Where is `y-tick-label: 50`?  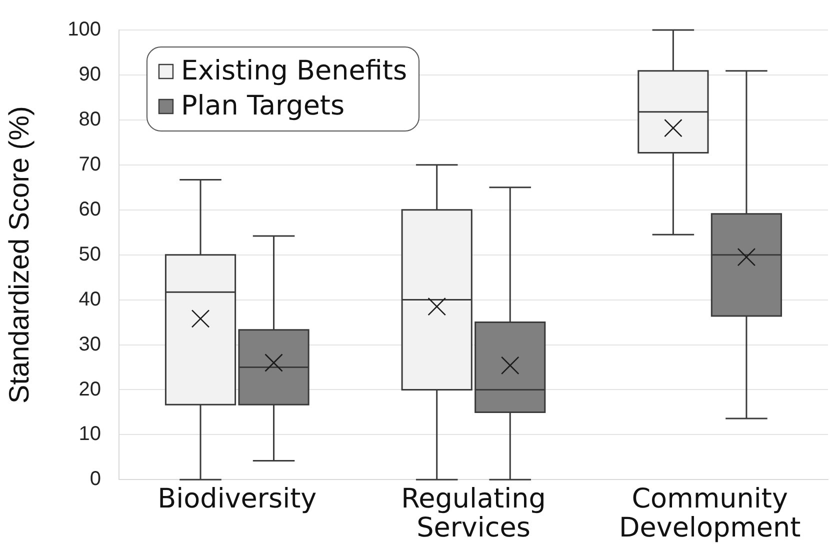 y-tick-label: 50 is located at coordinates (89, 254).